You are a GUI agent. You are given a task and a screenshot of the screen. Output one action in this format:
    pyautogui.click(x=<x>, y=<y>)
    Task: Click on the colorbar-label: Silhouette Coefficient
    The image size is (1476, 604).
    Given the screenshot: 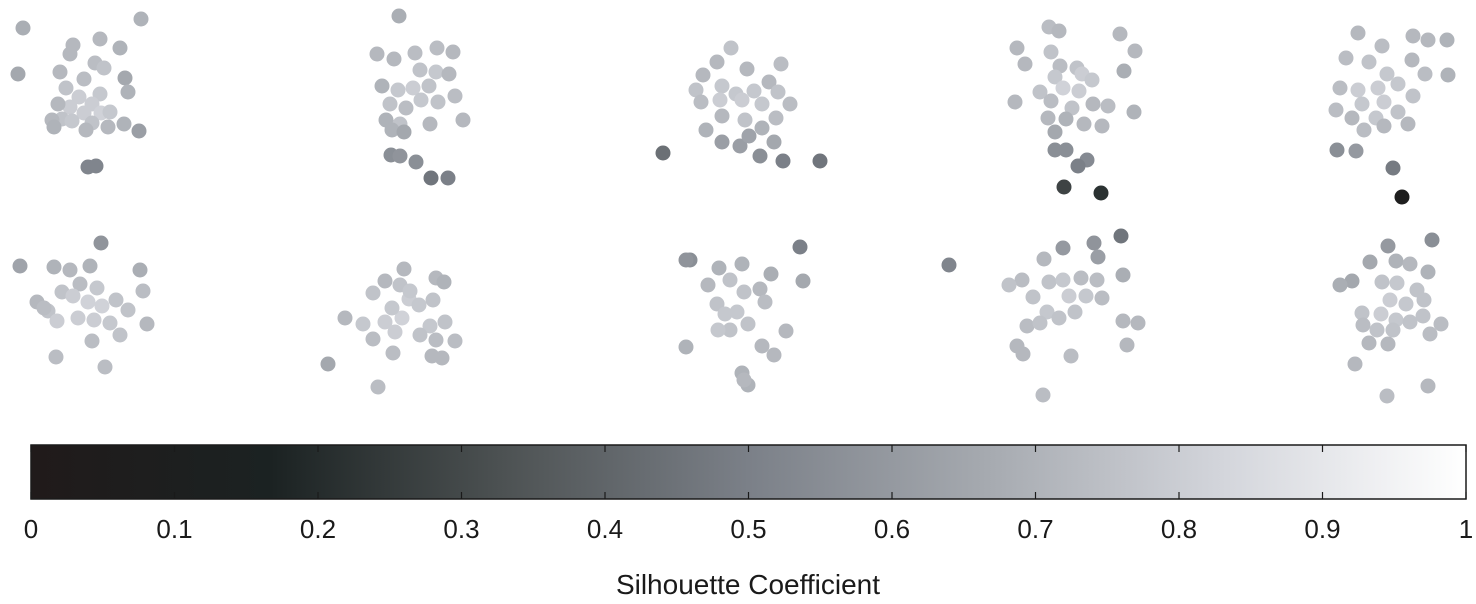 What is the action you would take?
    pyautogui.click(x=748, y=584)
    